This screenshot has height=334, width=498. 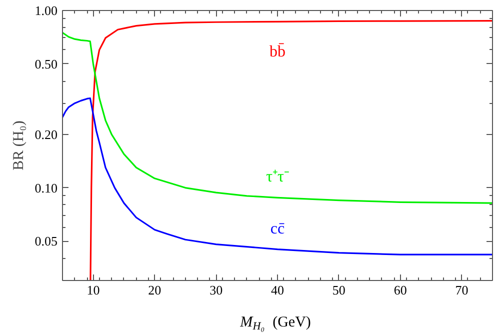 What do you see at coordinates (93, 290) in the screenshot?
I see `x-tick-label: 10` at bounding box center [93, 290].